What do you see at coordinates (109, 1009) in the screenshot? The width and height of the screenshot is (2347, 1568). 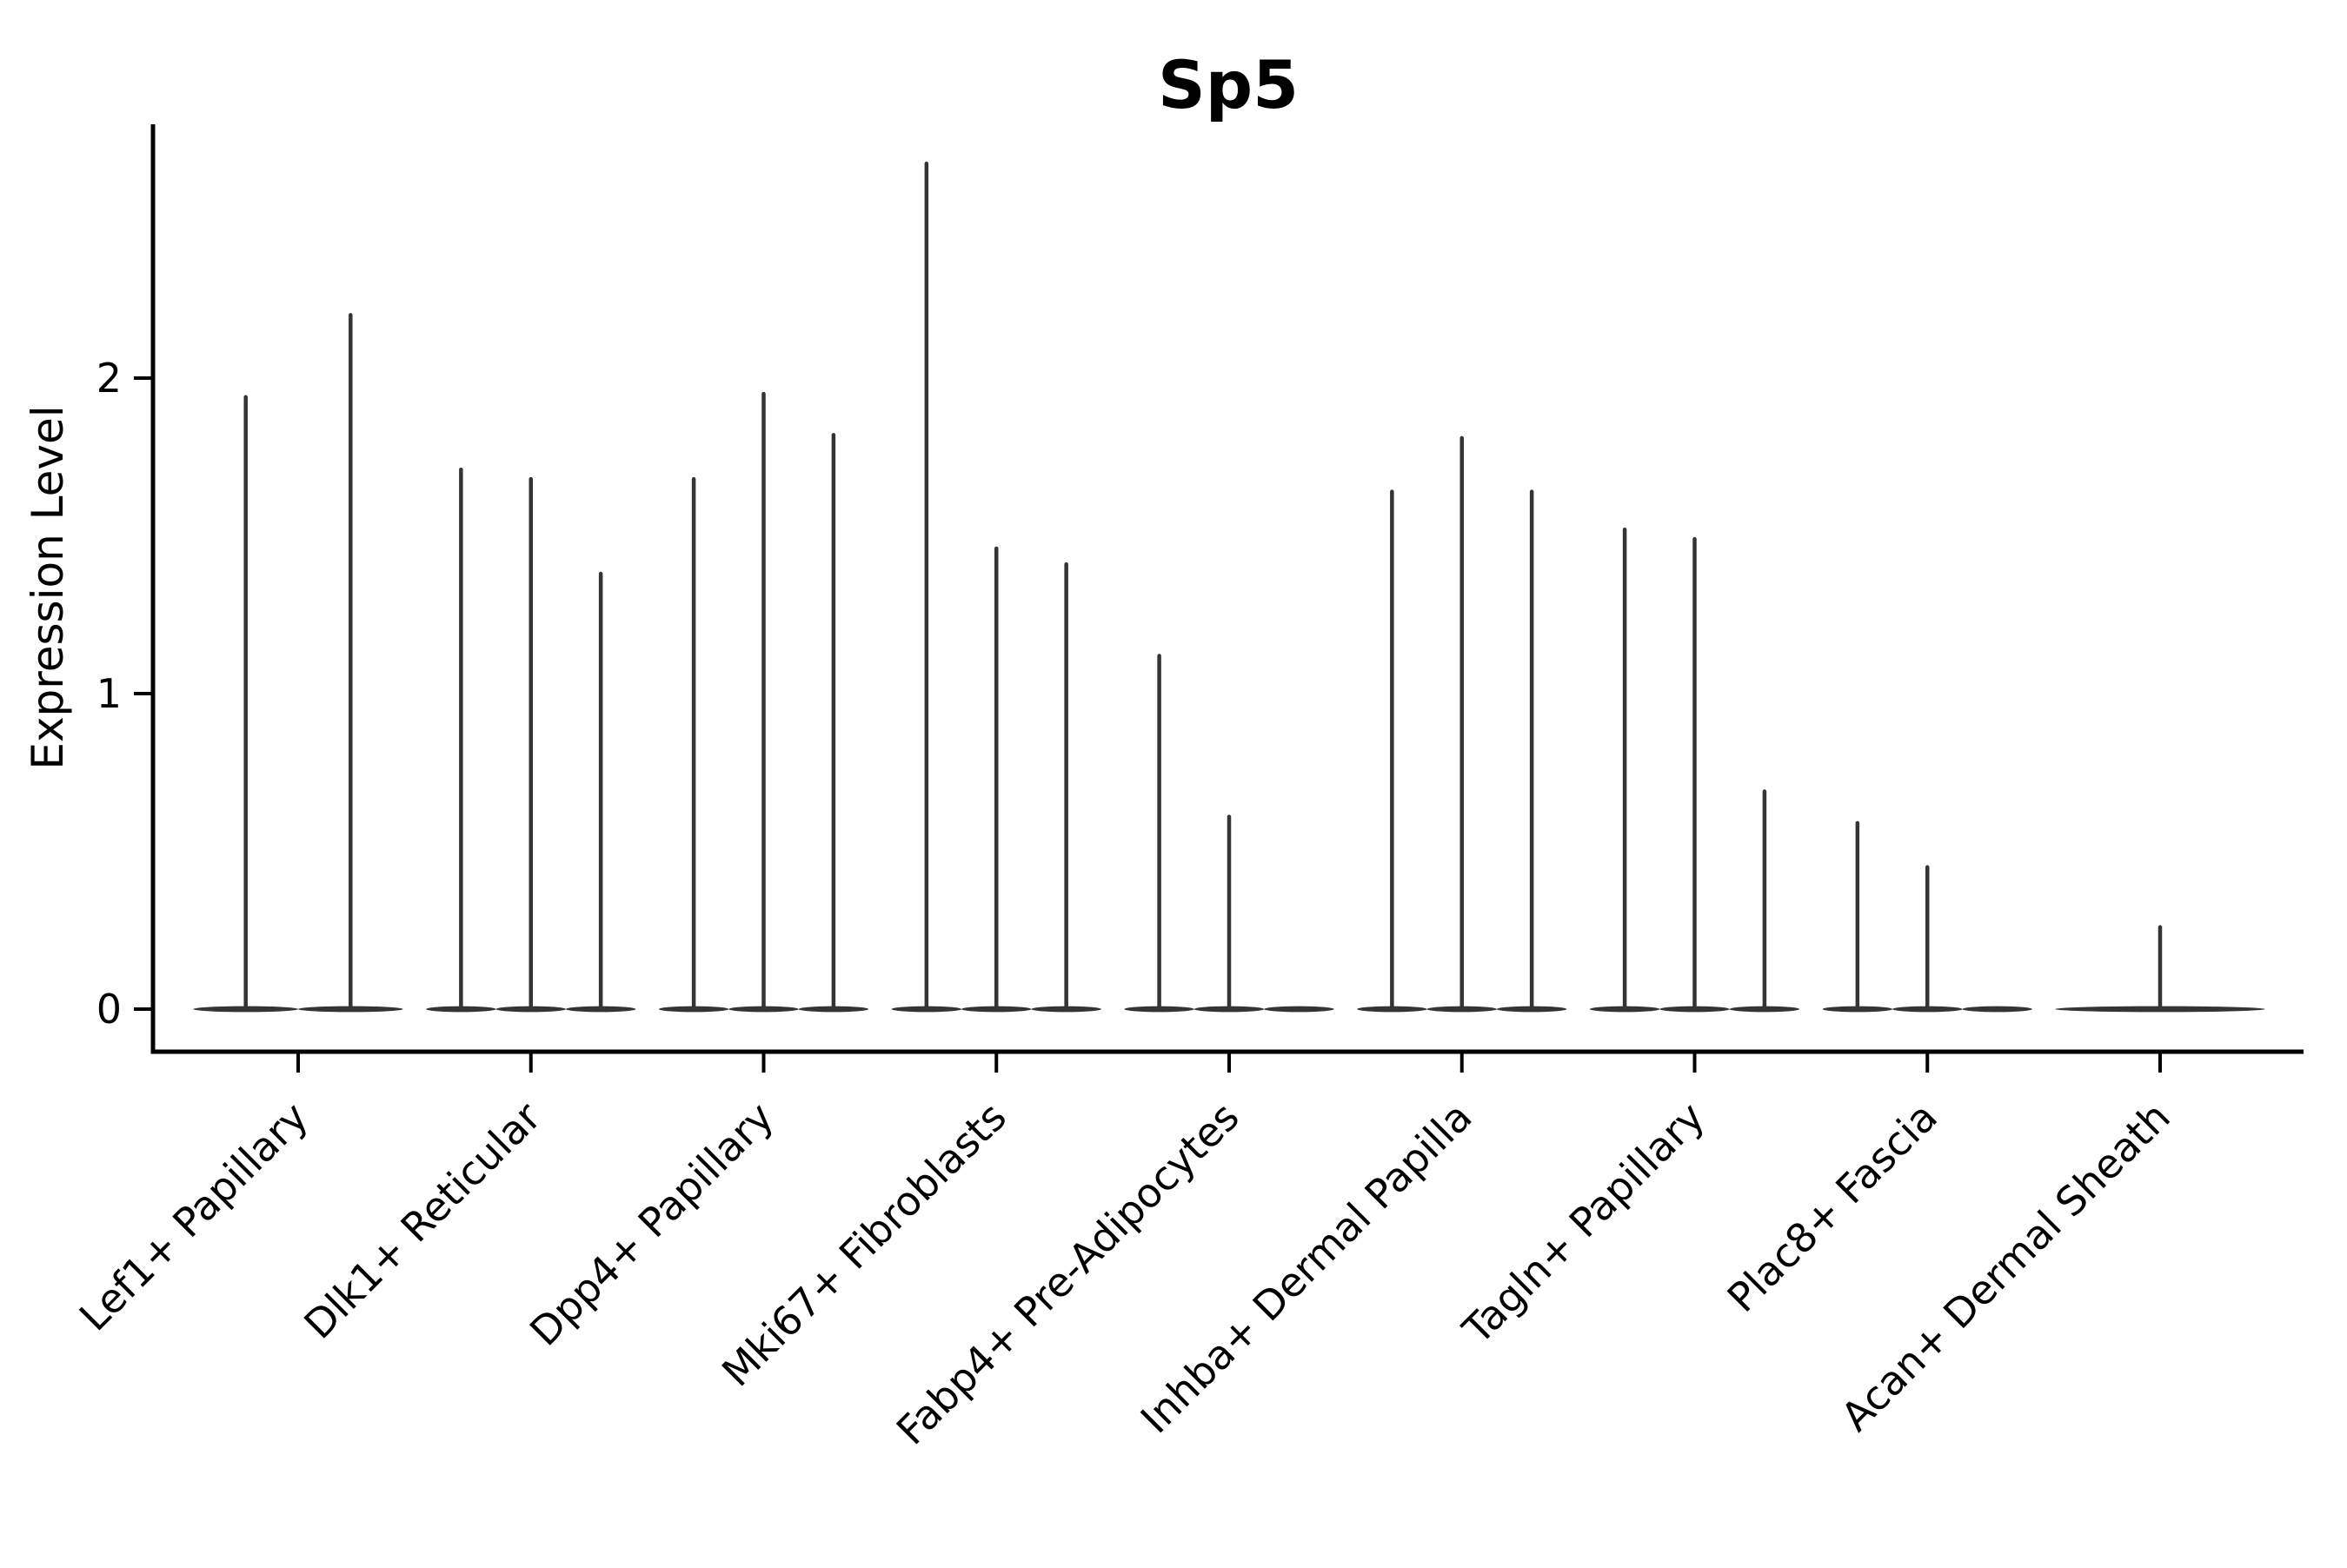 I see `y-tick-label: 0` at bounding box center [109, 1009].